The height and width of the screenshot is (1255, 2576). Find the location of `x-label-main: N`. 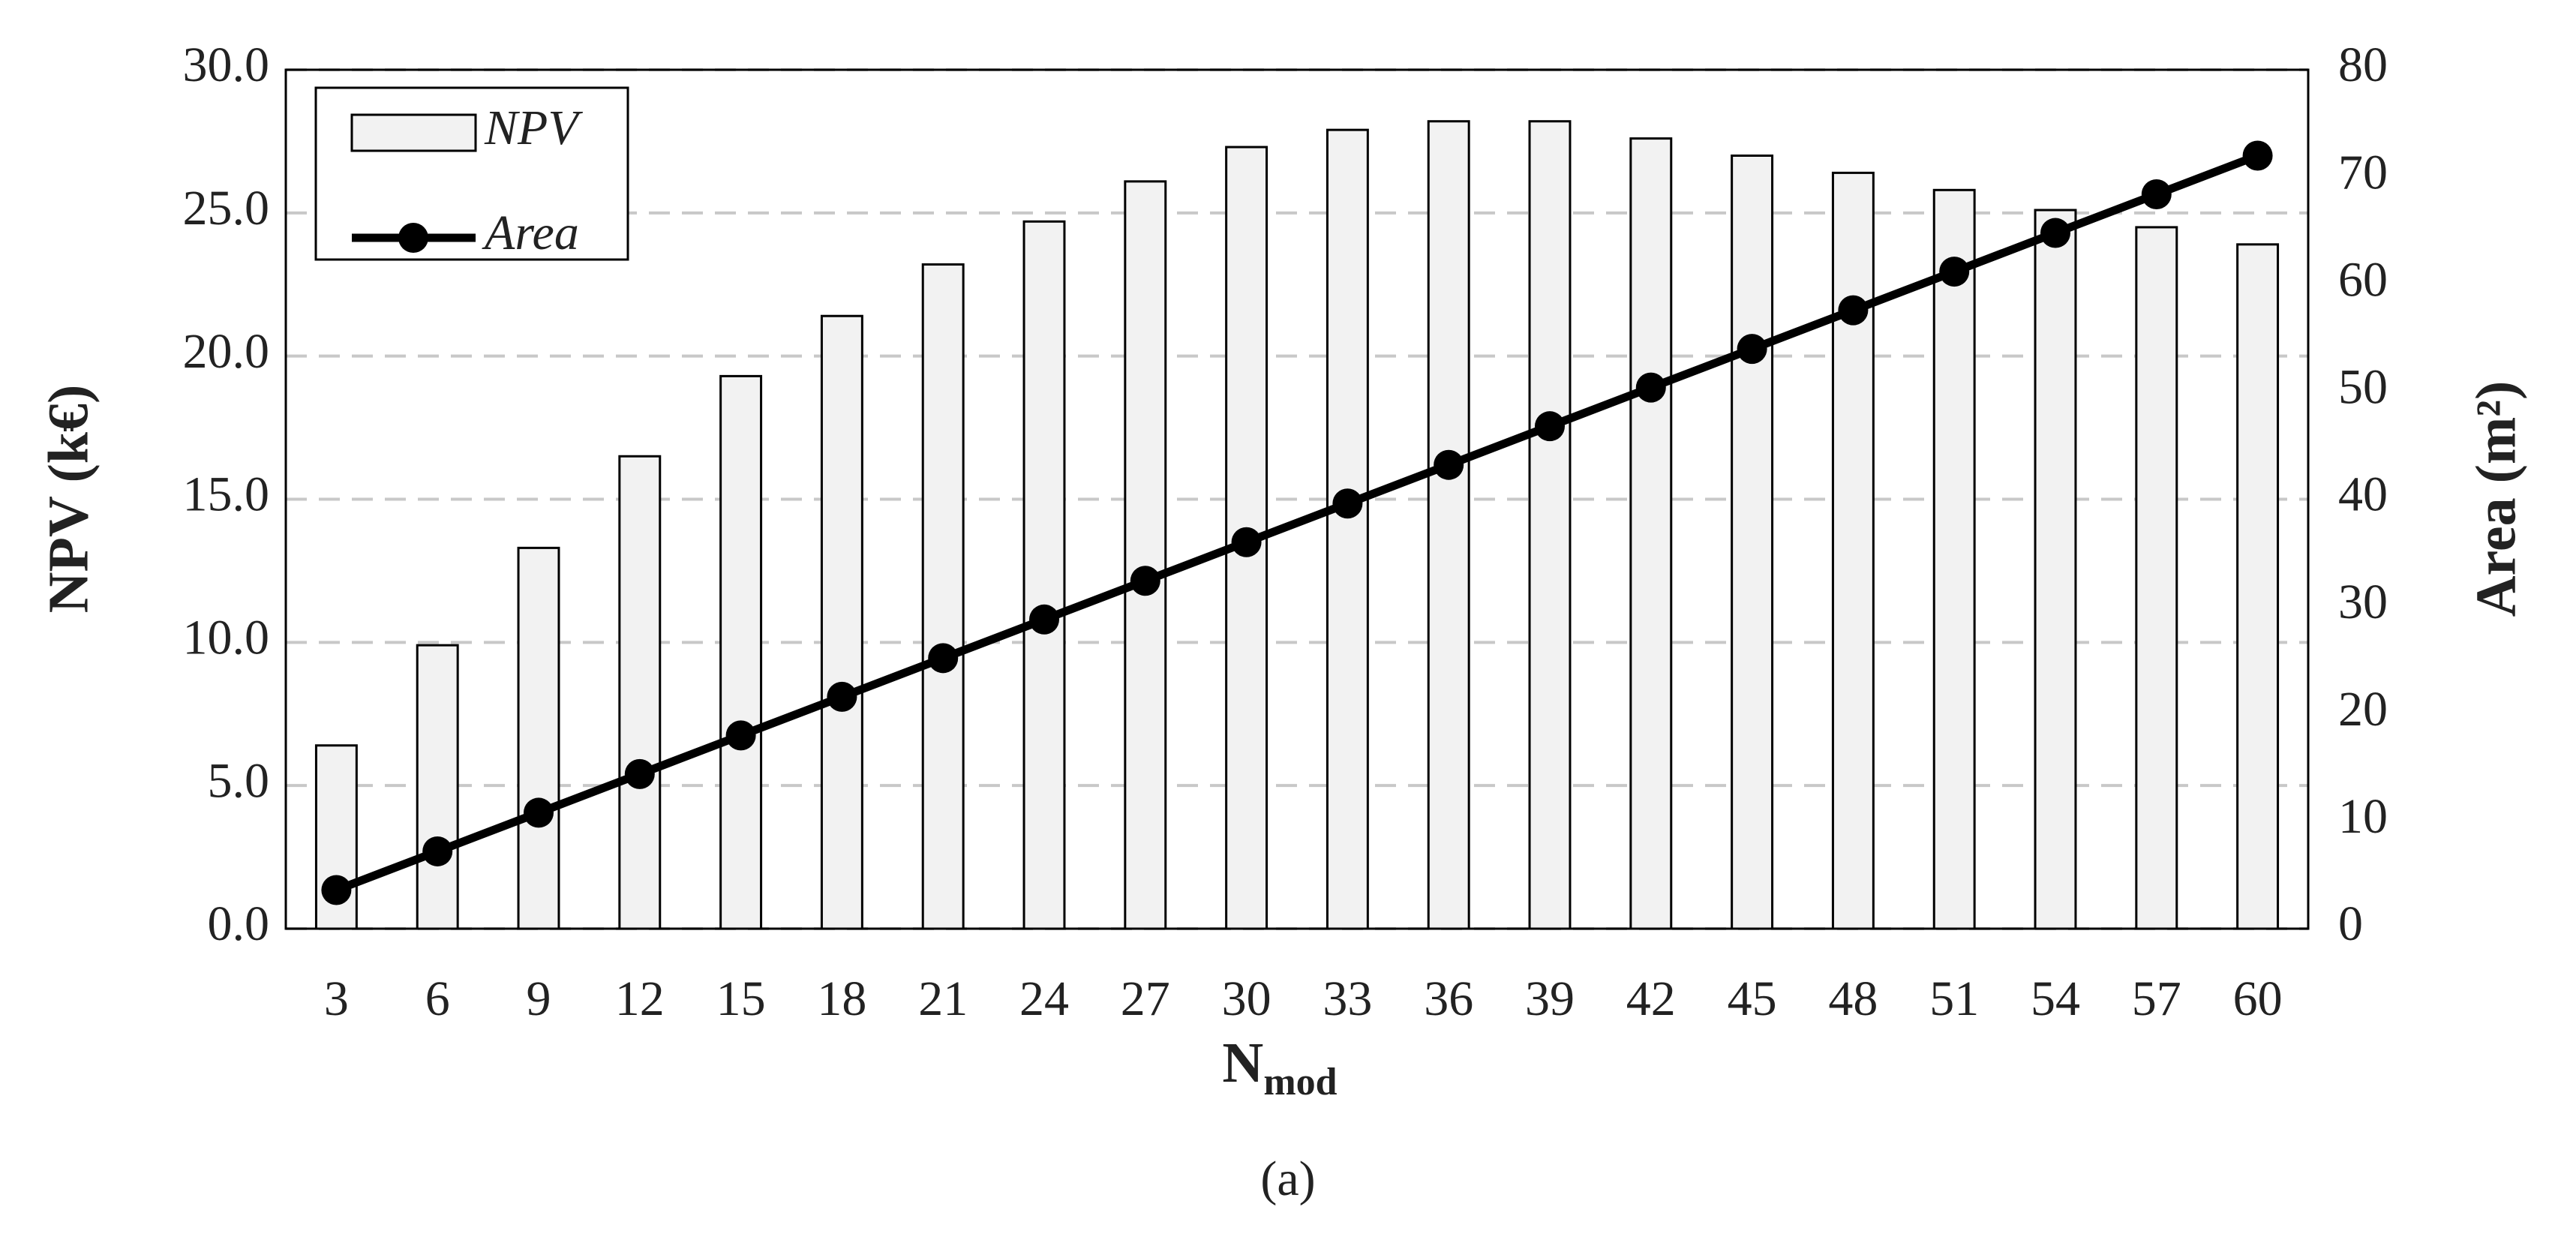

x-label-main: N is located at coordinates (1242, 1062).